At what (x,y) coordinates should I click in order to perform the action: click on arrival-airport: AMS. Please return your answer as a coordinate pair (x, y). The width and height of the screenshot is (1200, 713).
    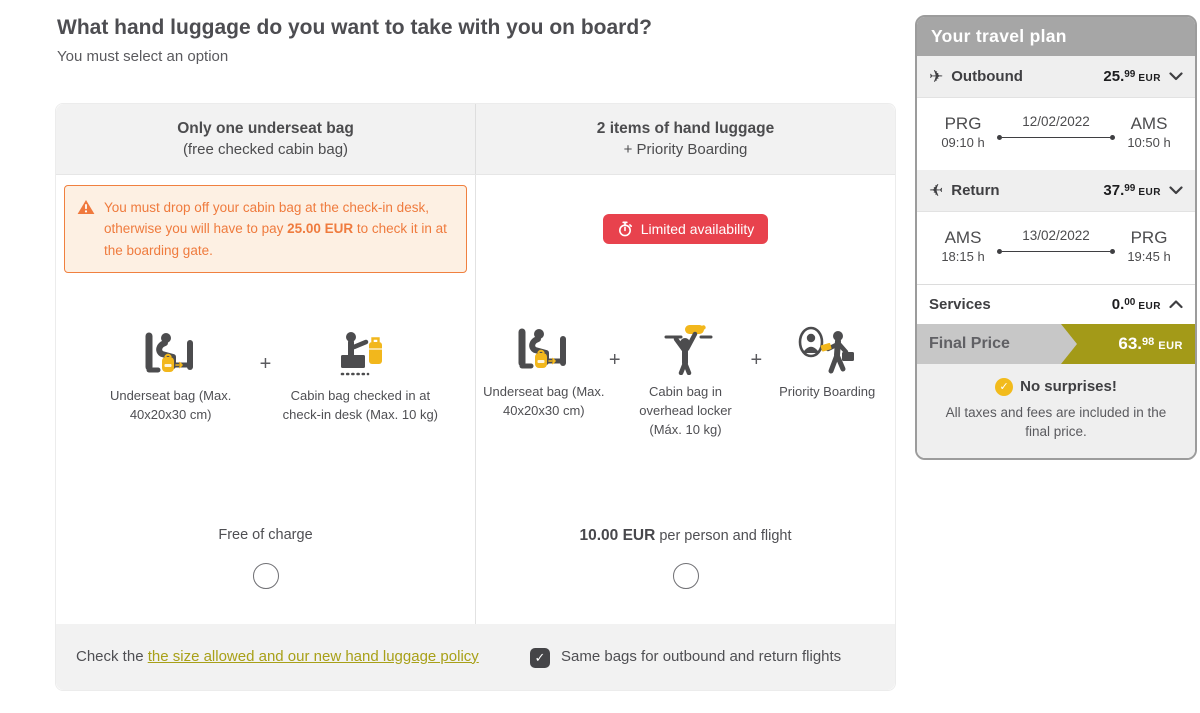
    Looking at the image, I should click on (1149, 123).